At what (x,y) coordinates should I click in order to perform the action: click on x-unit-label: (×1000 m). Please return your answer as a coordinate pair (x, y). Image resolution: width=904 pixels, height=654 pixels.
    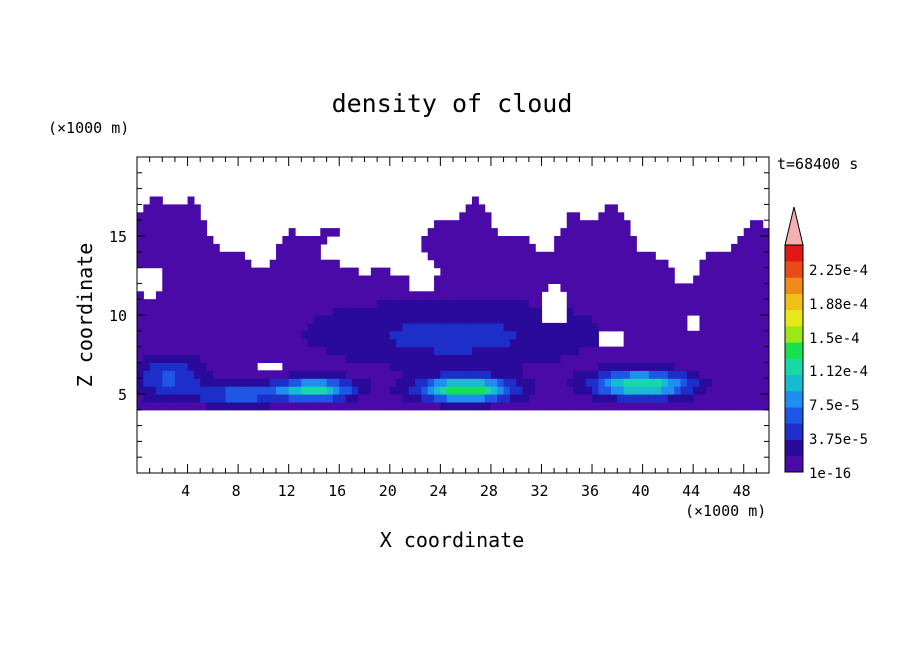
    Looking at the image, I should click on (725, 511).